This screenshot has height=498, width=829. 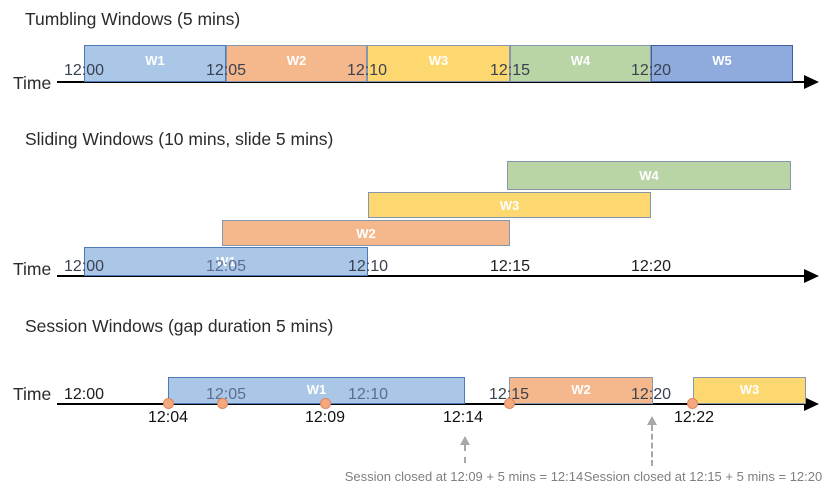 I want to click on session-title: Session Windows (gap duration 5 mins), so click(x=179, y=326).